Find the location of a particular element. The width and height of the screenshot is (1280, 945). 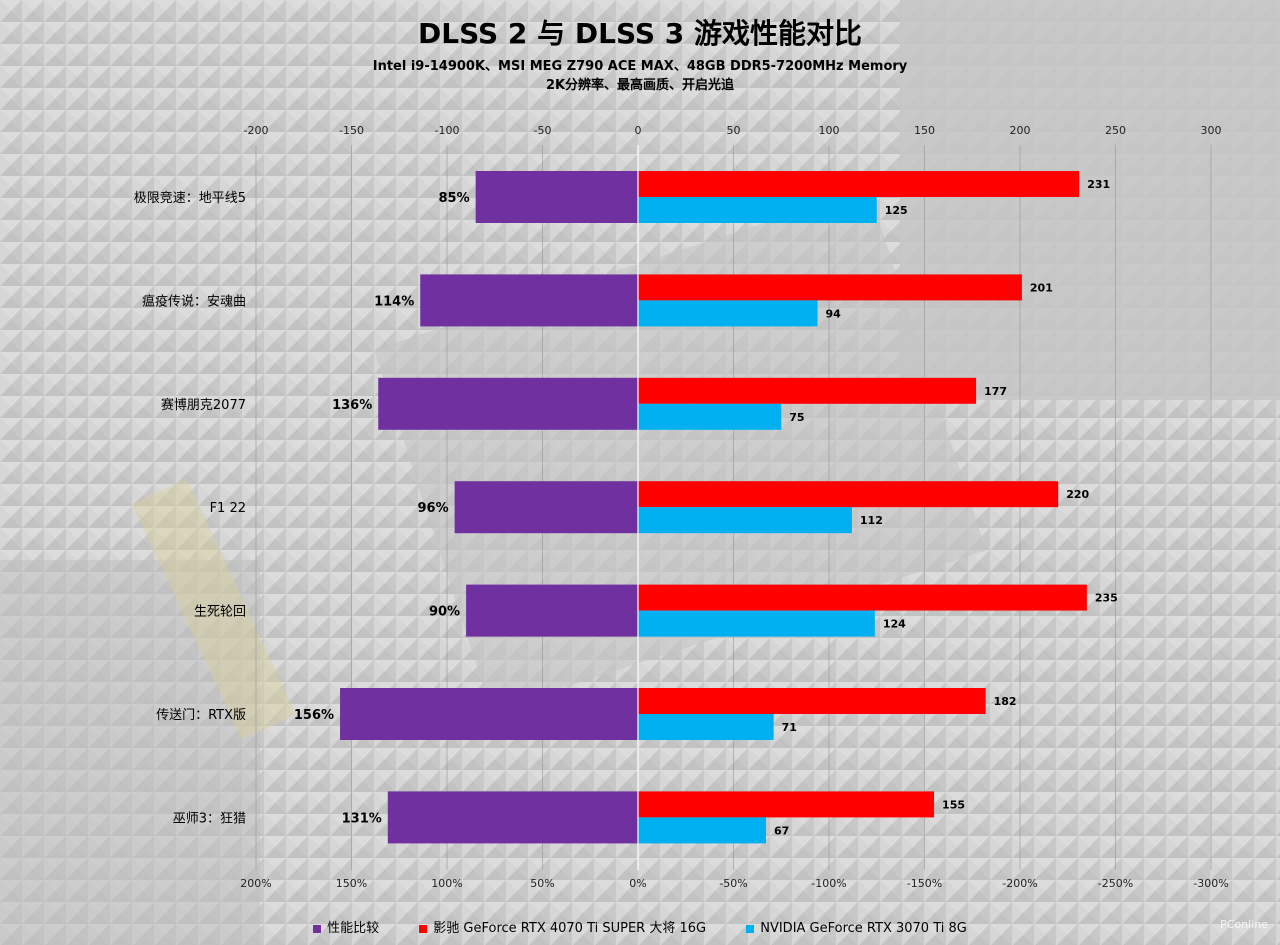

legend-label-rtx4070: 影驰 GeForce RTX 4070 Ti SUPER 大将 16G is located at coordinates (570, 928).